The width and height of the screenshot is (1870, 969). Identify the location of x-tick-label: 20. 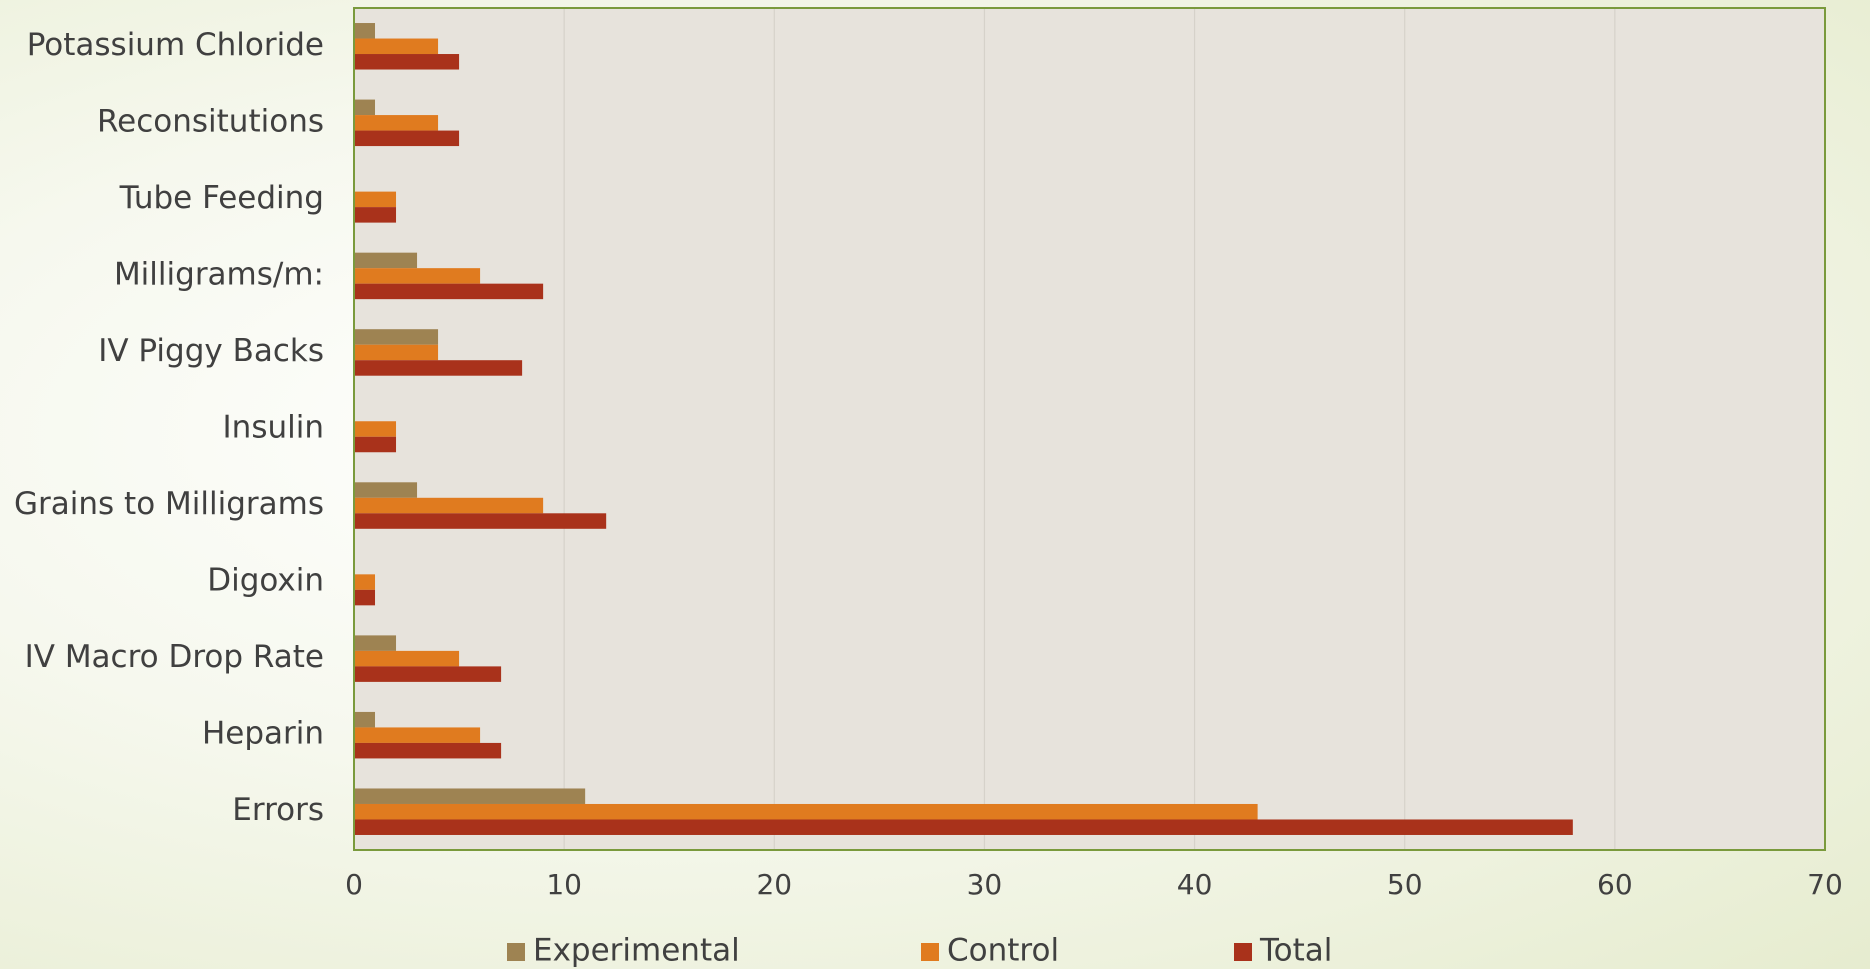
(774, 884).